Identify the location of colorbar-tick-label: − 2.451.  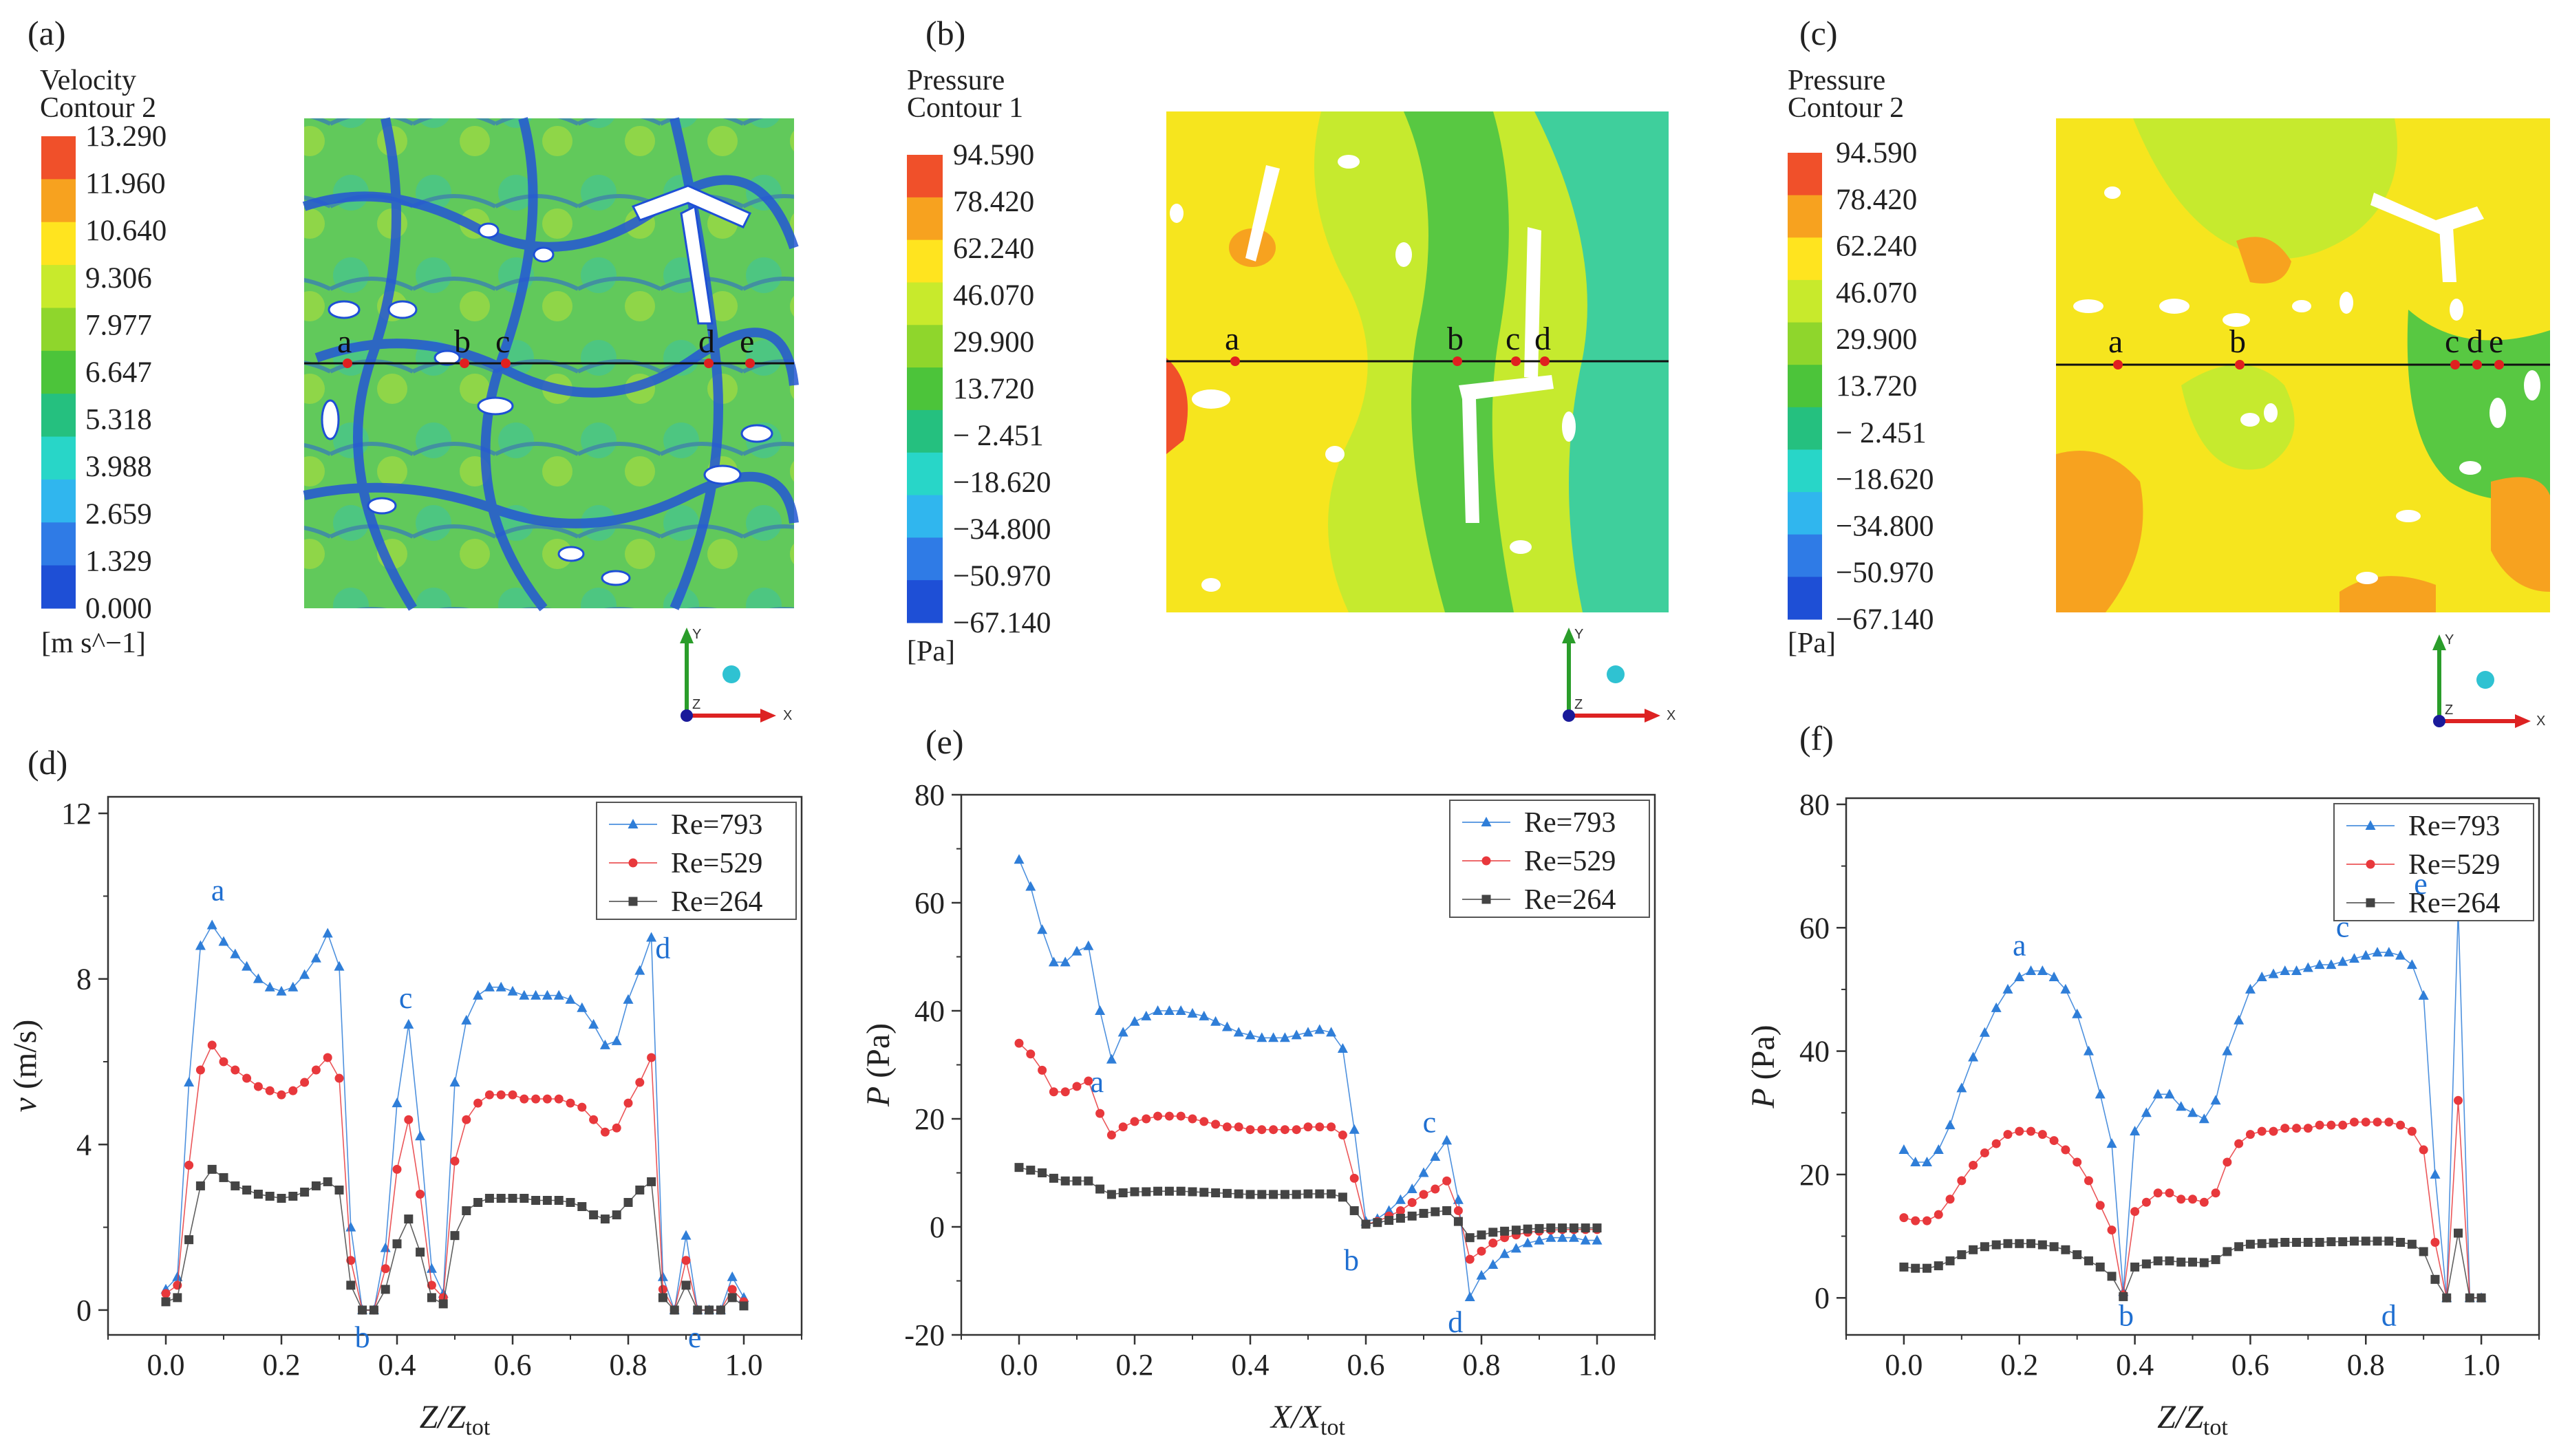
(998, 436).